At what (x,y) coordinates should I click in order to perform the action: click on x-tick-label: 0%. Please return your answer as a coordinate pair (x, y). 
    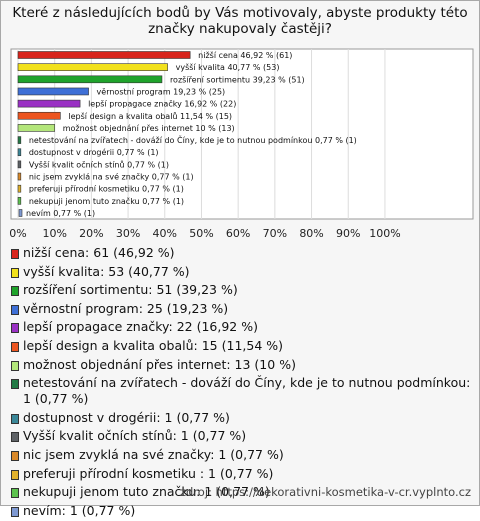
    Looking at the image, I should click on (17, 233).